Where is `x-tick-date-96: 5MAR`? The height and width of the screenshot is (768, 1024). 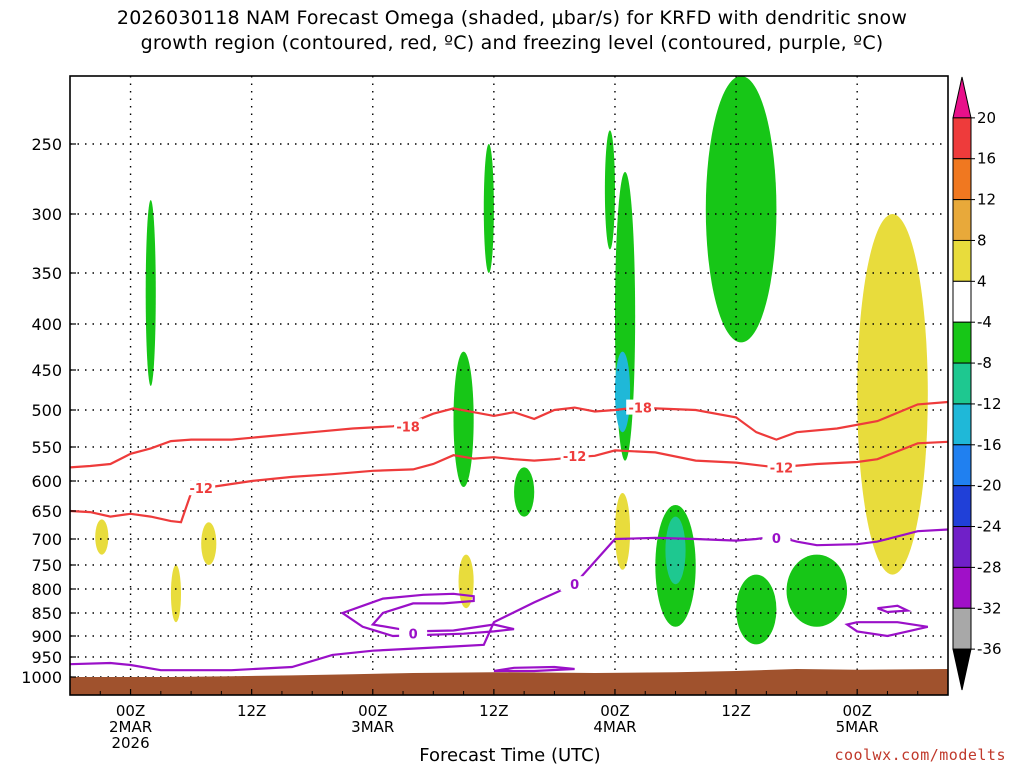
x-tick-date-96: 5MAR is located at coordinates (857, 727).